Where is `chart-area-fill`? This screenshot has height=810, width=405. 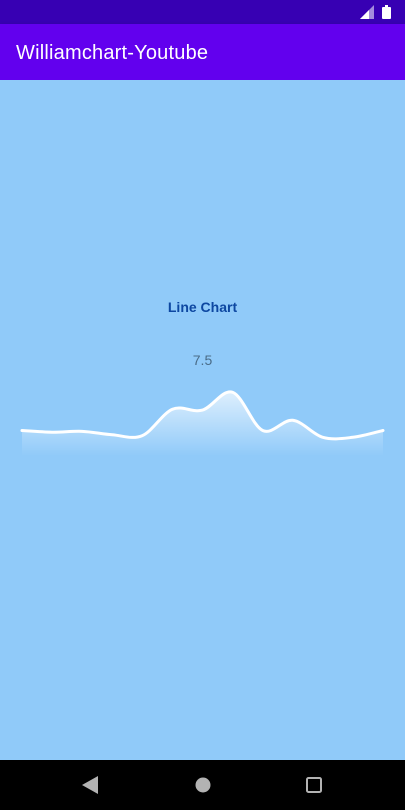
chart-area-fill is located at coordinates (202, 423).